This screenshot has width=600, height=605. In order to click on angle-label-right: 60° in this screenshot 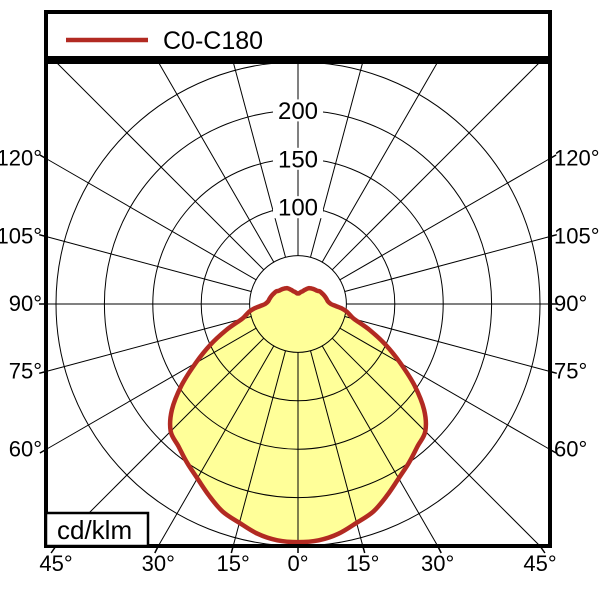, I will do `click(570, 449)`.